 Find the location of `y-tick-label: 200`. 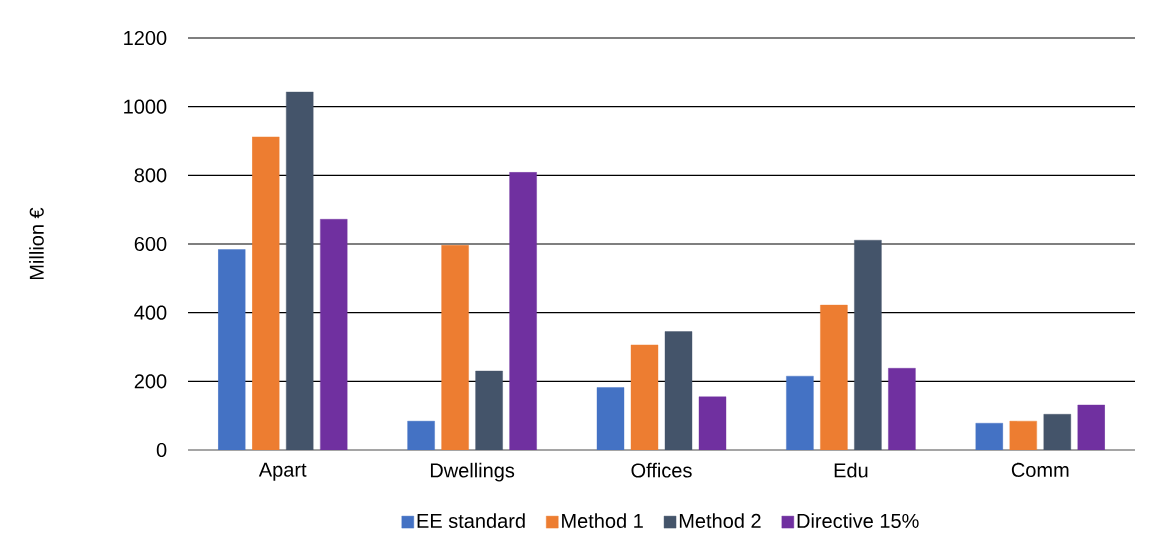

y-tick-label: 200 is located at coordinates (150, 381).